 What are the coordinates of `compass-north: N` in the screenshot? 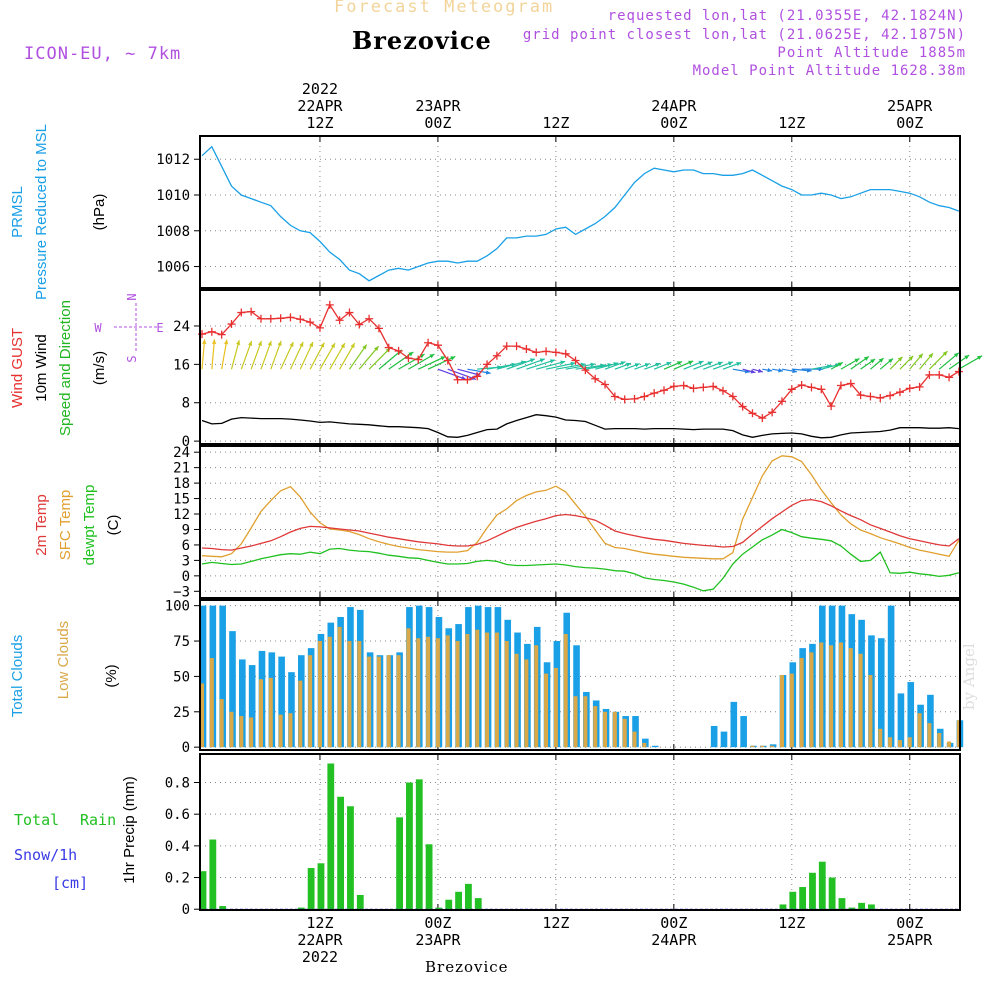 It's located at (132, 296).